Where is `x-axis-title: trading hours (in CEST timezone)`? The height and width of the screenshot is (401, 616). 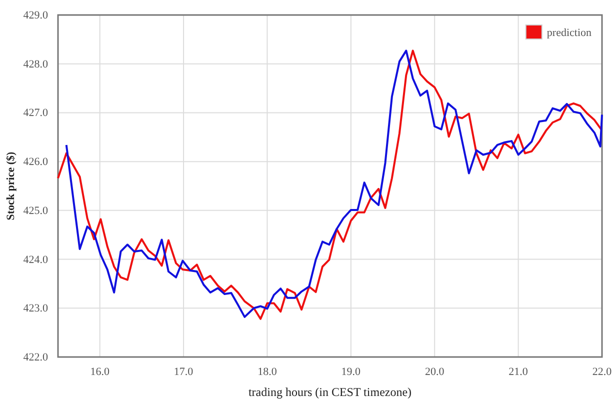
x-axis-title: trading hours (in CEST timezone) is located at coordinates (330, 392).